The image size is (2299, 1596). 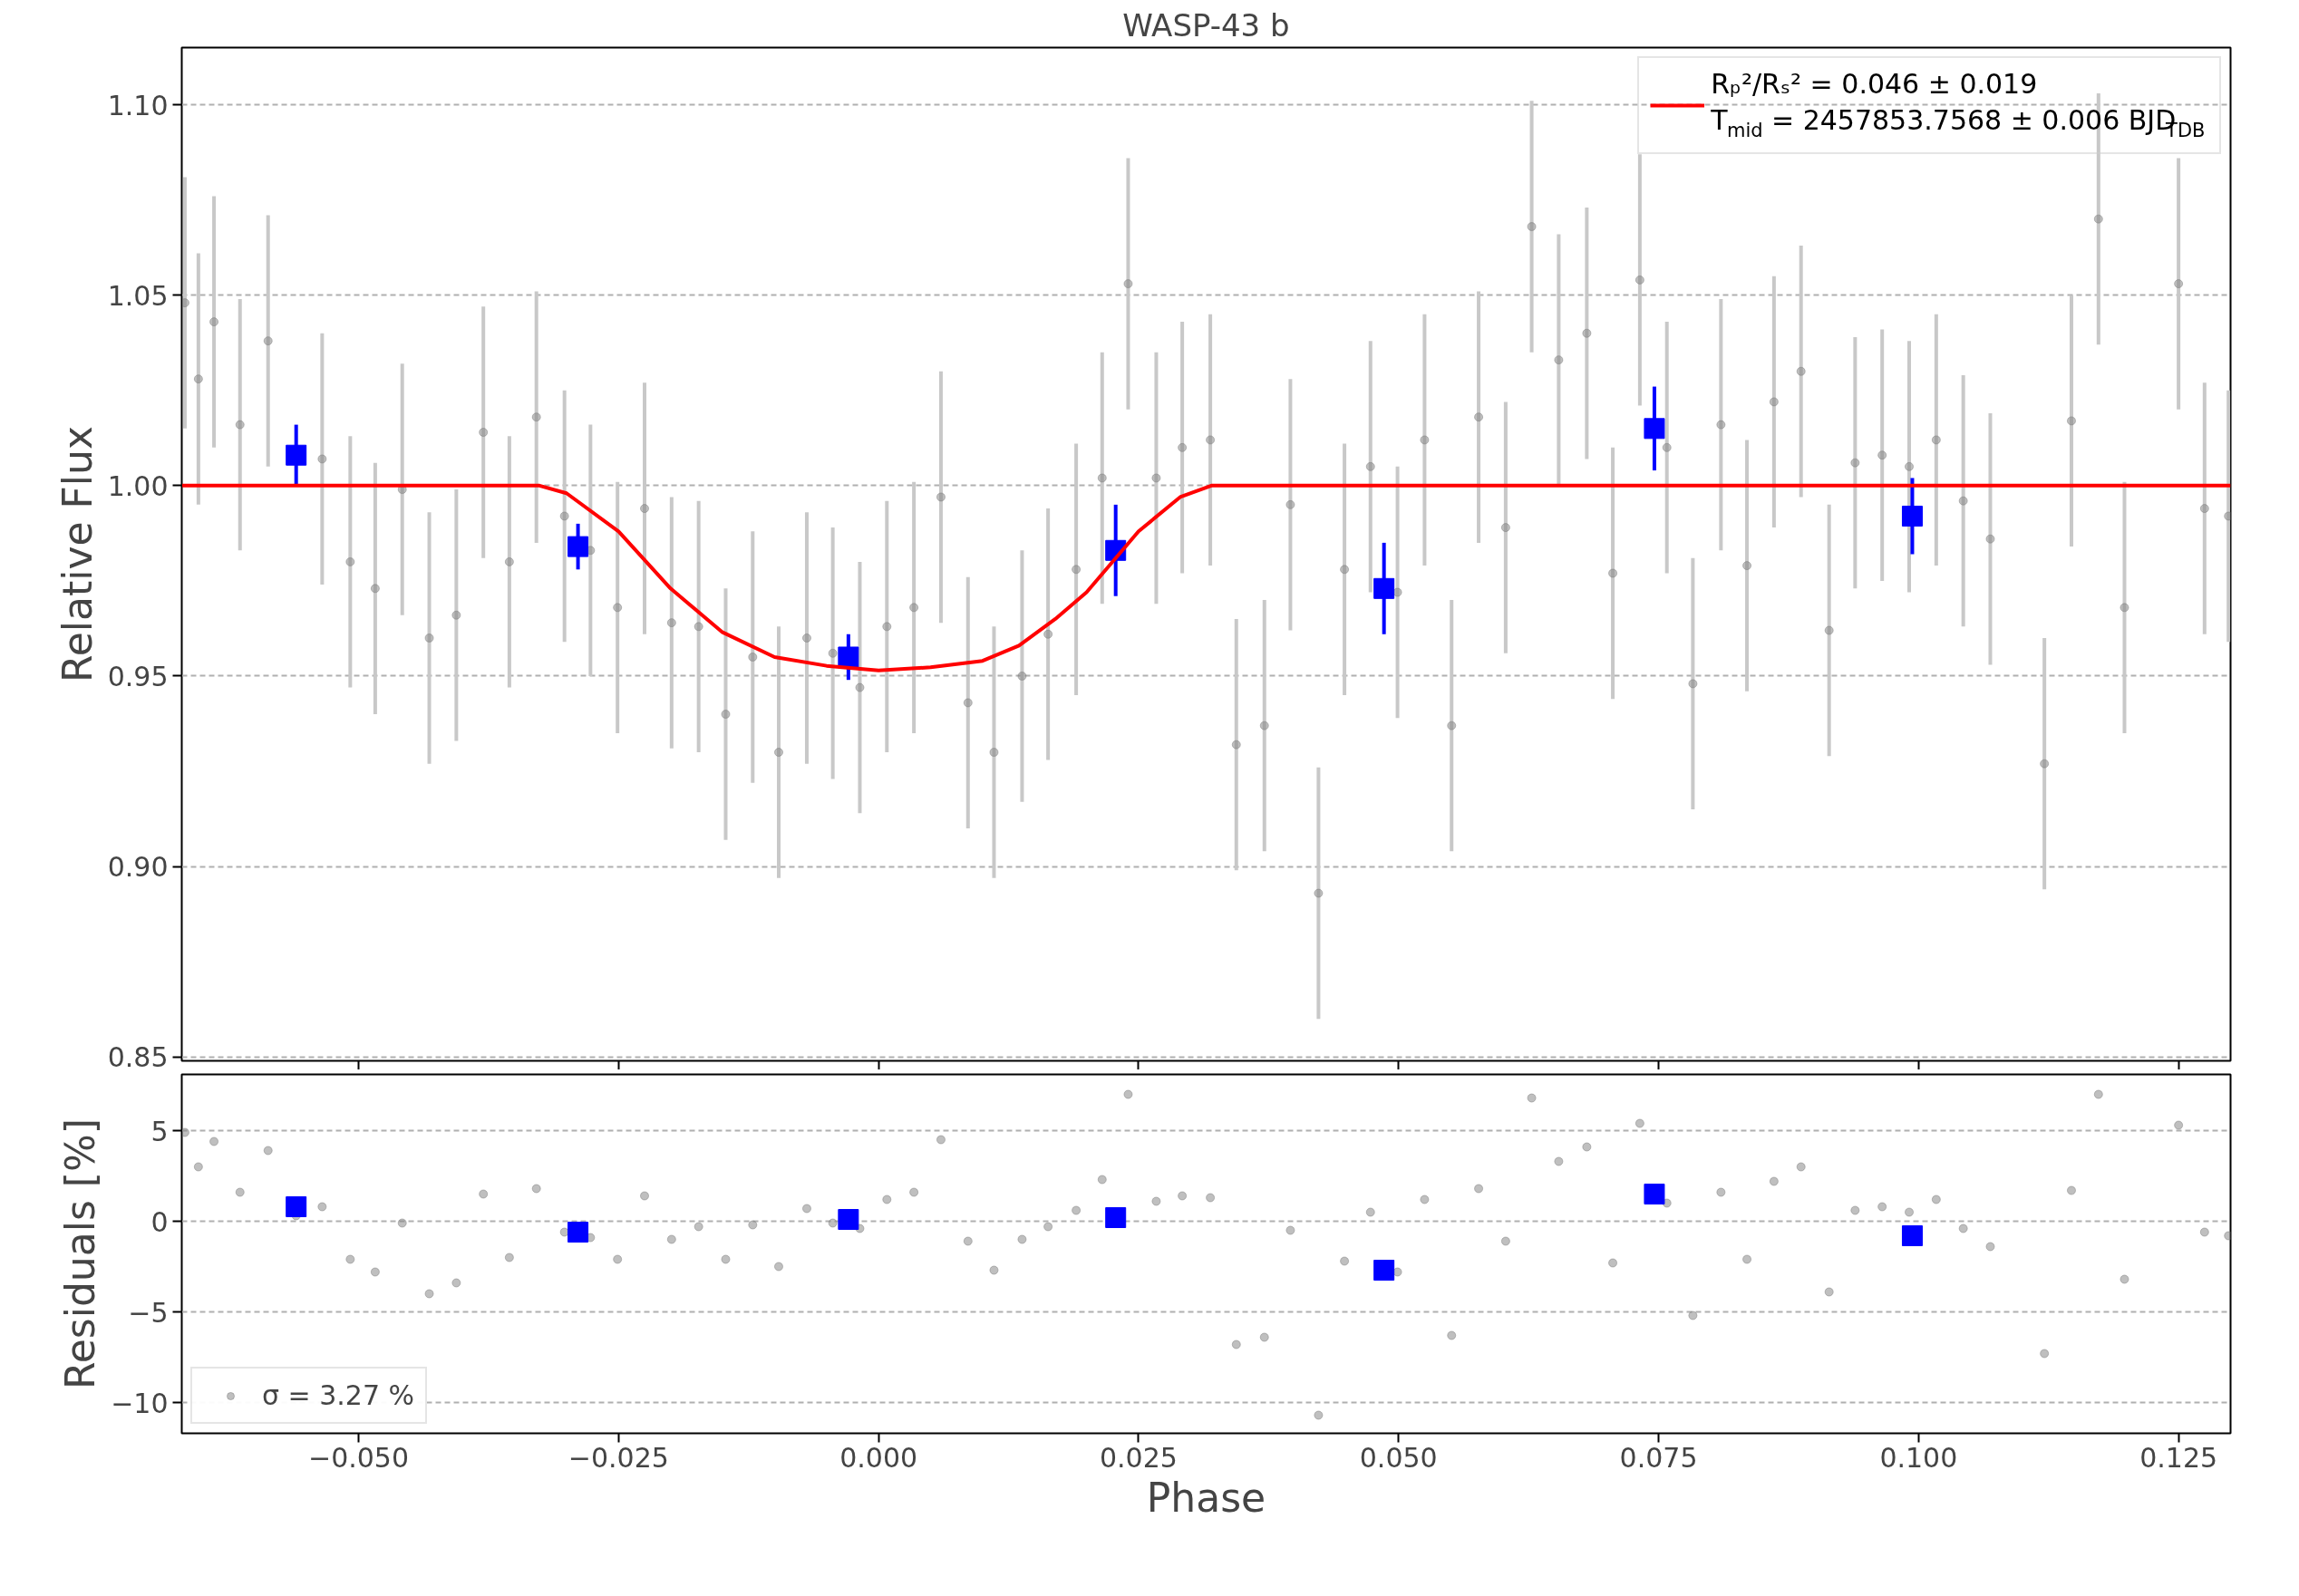 What do you see at coordinates (138, 105) in the screenshot?
I see `y-tick-label: 1.10` at bounding box center [138, 105].